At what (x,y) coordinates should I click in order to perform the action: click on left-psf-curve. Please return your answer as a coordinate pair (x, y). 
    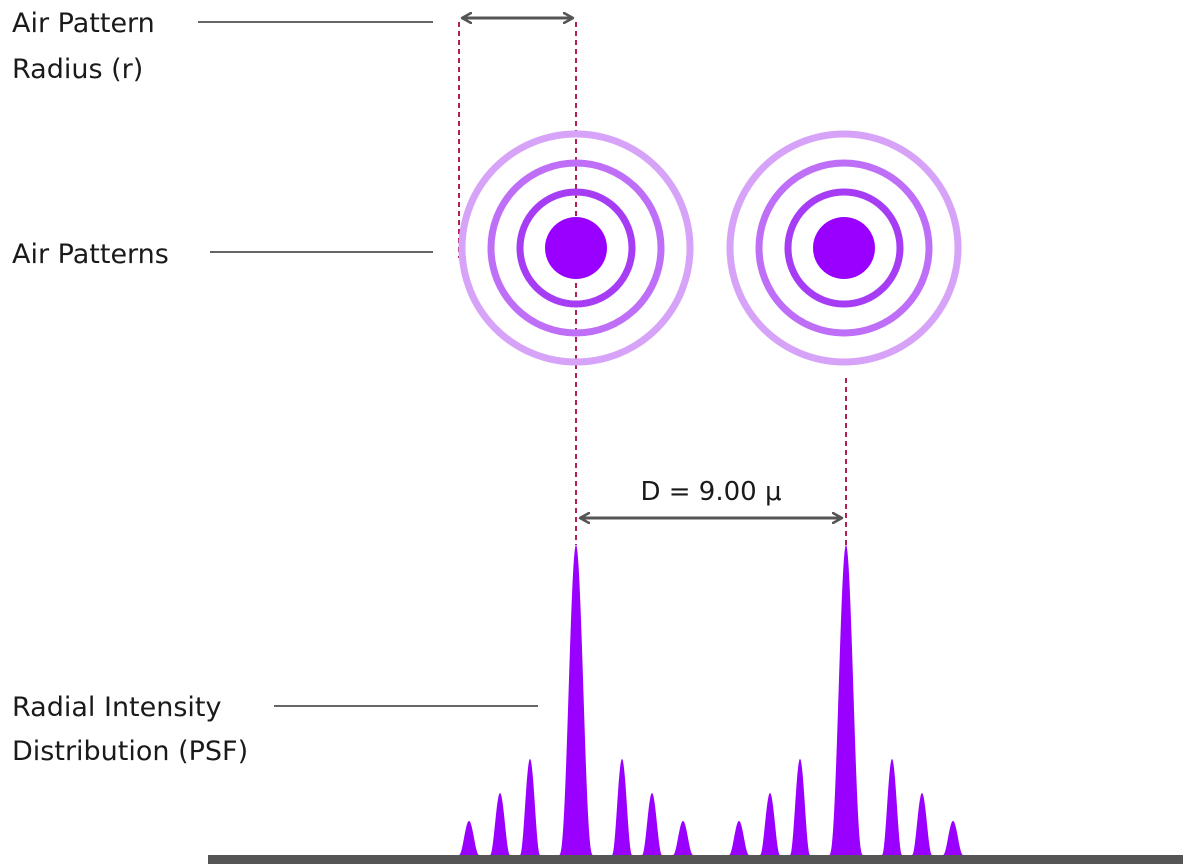
    Looking at the image, I should click on (576, 700).